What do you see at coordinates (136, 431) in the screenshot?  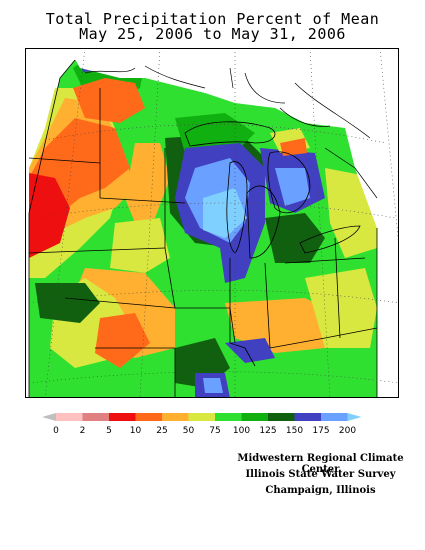 I see `legend-tick-label: 10` at bounding box center [136, 431].